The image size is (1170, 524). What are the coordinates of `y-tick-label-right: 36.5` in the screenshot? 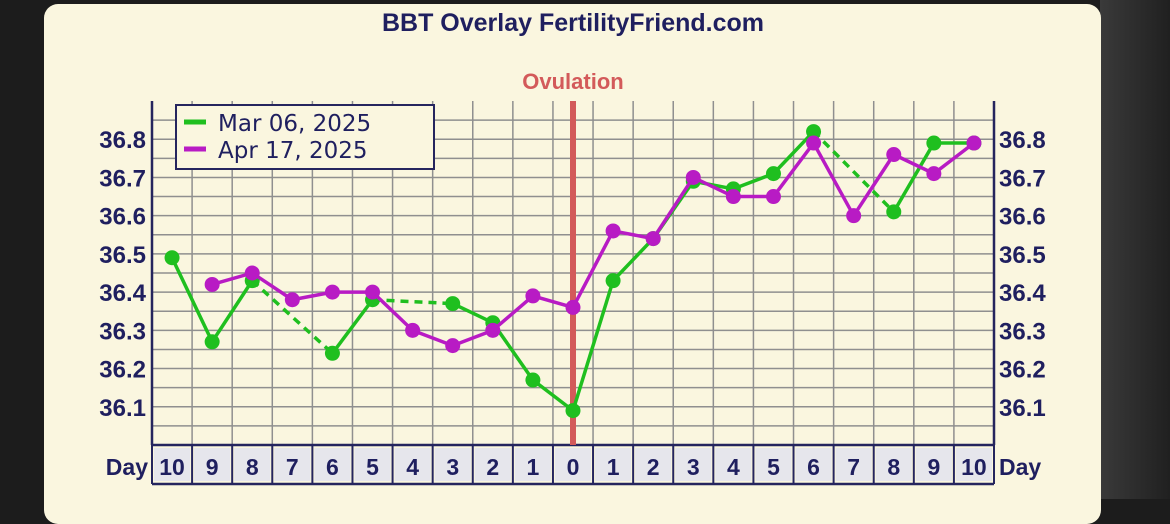 It's located at (1022, 255).